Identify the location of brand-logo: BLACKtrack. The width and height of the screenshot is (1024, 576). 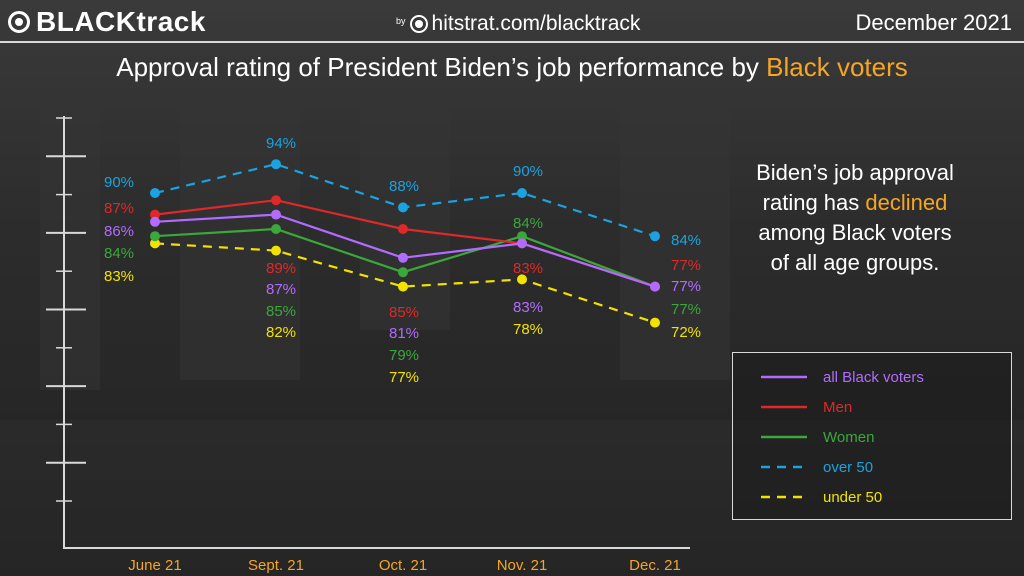
(107, 22).